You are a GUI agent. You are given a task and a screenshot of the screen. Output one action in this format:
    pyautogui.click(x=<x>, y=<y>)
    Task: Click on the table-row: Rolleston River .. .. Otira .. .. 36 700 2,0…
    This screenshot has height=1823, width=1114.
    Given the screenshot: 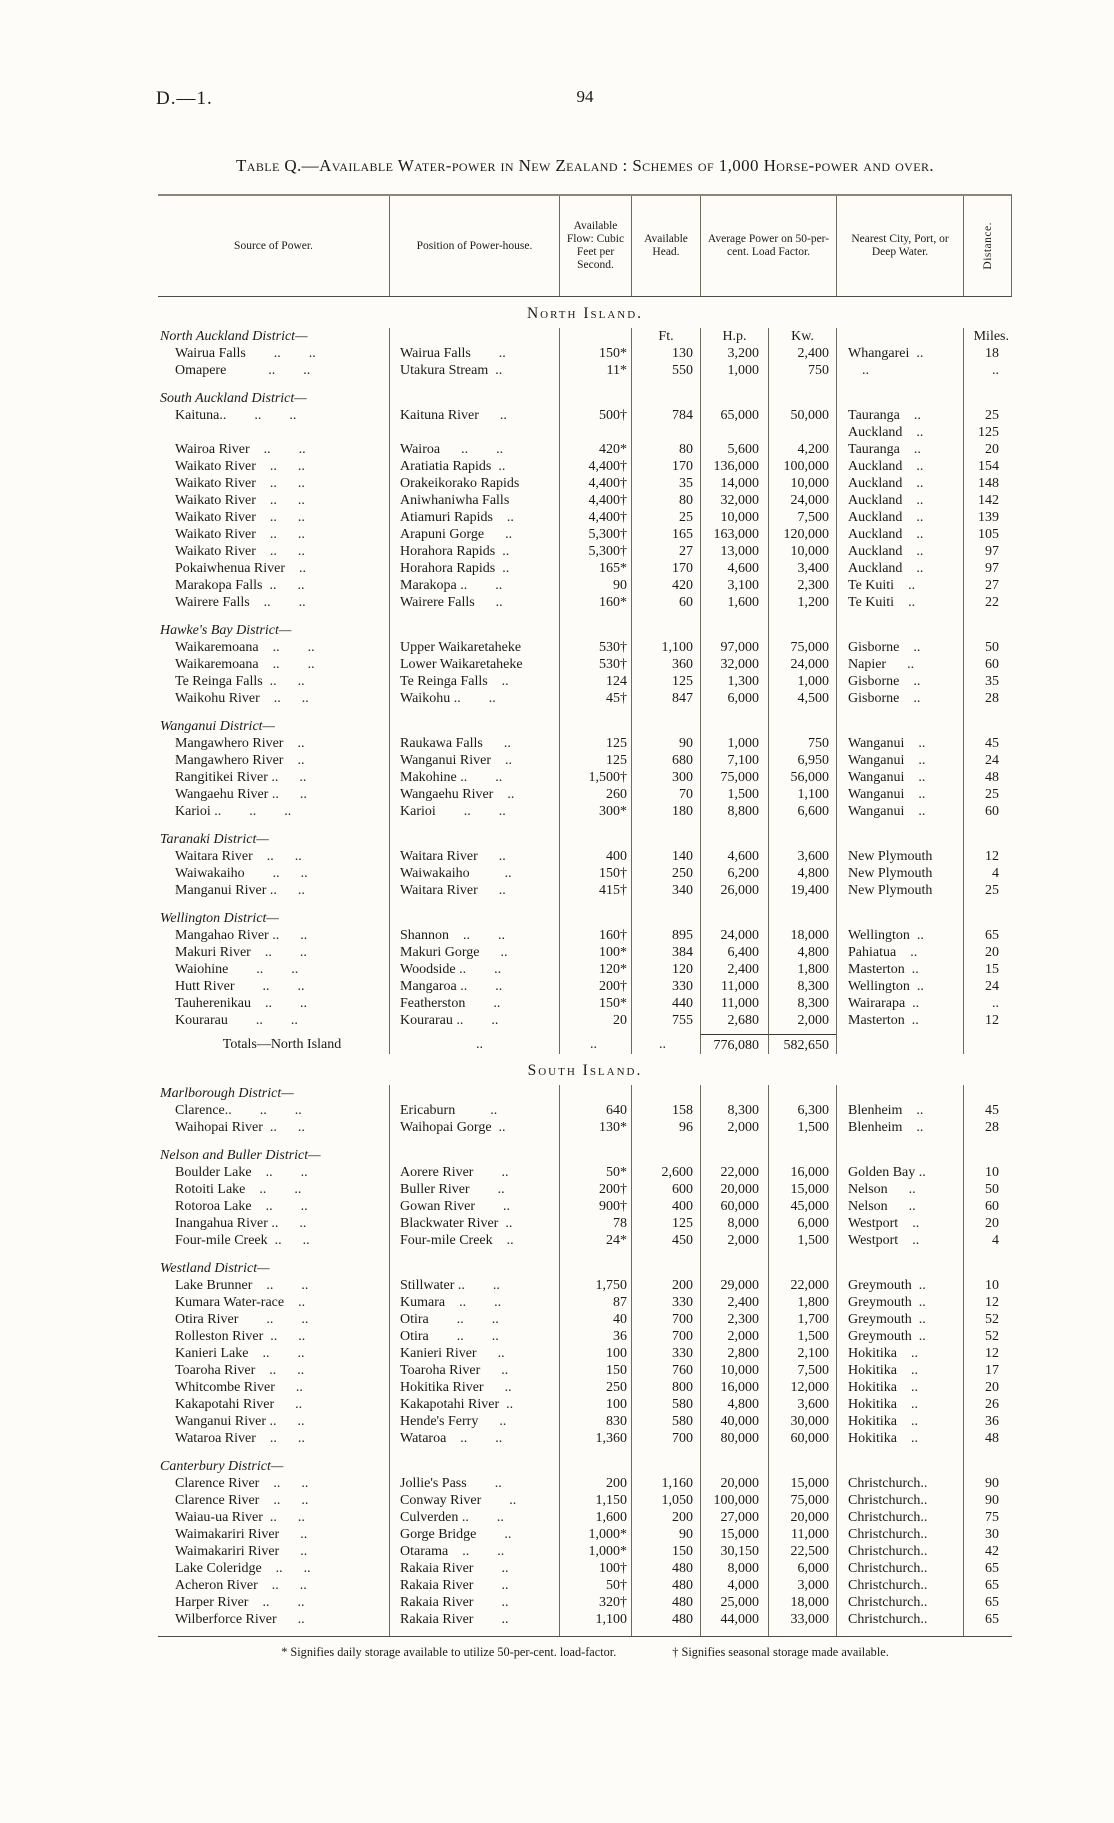 What is the action you would take?
    pyautogui.click(x=585, y=1336)
    